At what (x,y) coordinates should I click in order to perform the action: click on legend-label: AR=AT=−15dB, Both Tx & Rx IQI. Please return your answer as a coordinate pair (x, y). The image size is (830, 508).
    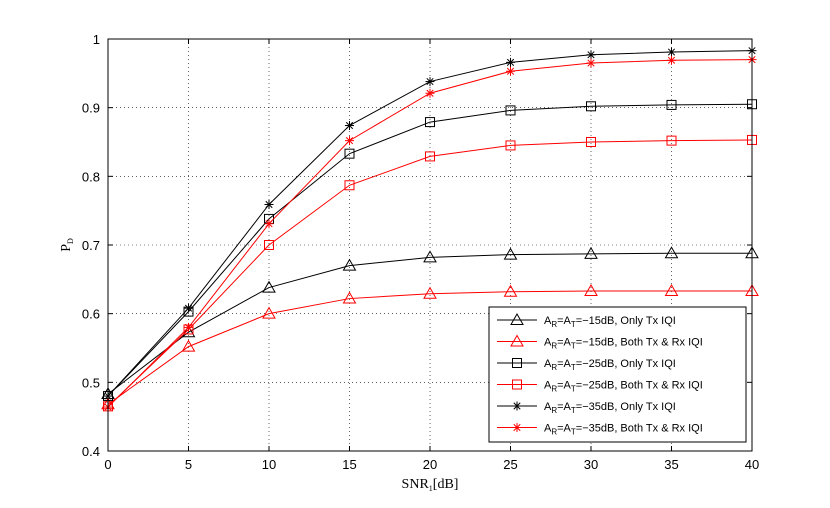
    Looking at the image, I should click on (623, 344).